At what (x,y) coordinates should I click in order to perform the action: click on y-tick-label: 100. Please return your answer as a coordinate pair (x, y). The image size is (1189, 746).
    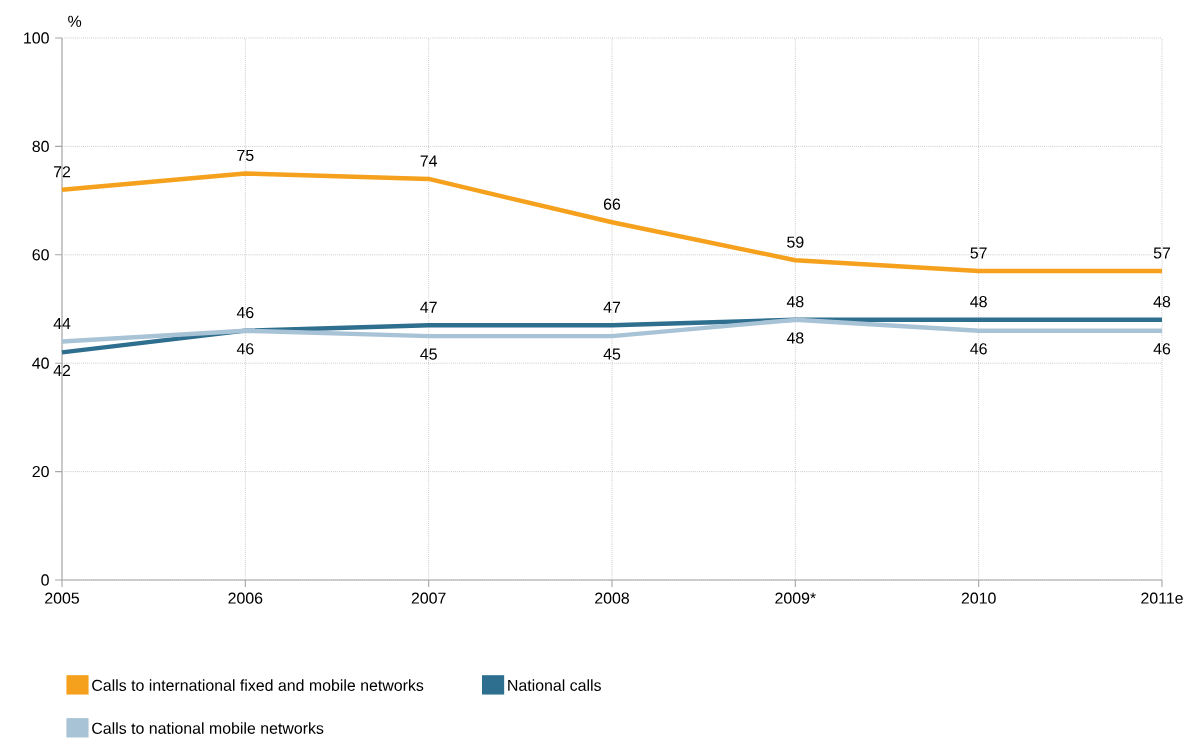
    Looking at the image, I should click on (36, 38).